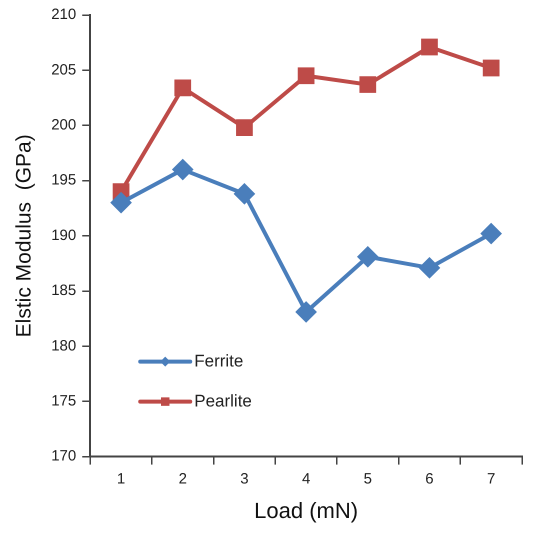 This screenshot has height=535, width=540. Describe the element at coordinates (63, 15) in the screenshot. I see `y-tick-label: 210` at that location.